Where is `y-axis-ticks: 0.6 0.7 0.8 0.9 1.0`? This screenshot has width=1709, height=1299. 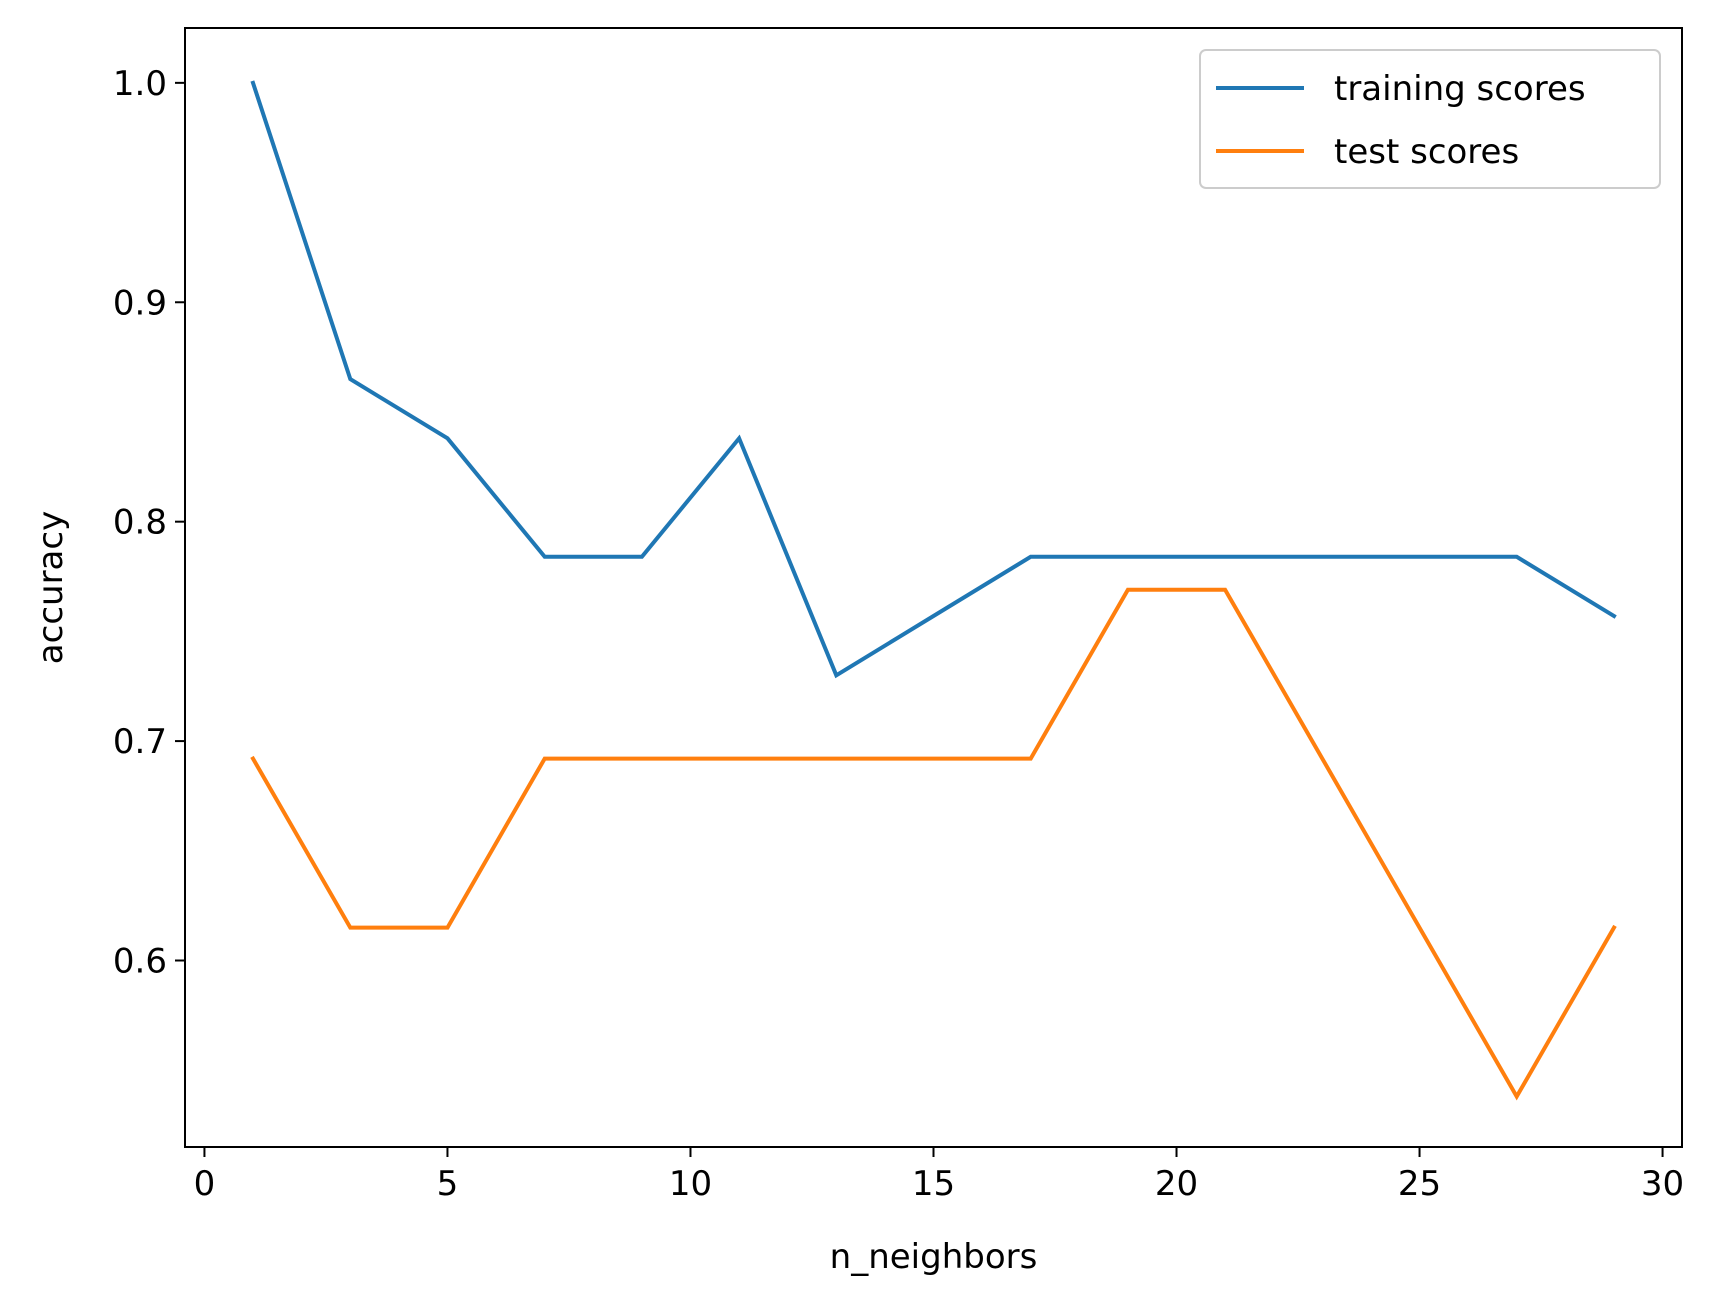 y-axis-ticks: 0.6 0.7 0.8 0.9 1.0 is located at coordinates (149, 523).